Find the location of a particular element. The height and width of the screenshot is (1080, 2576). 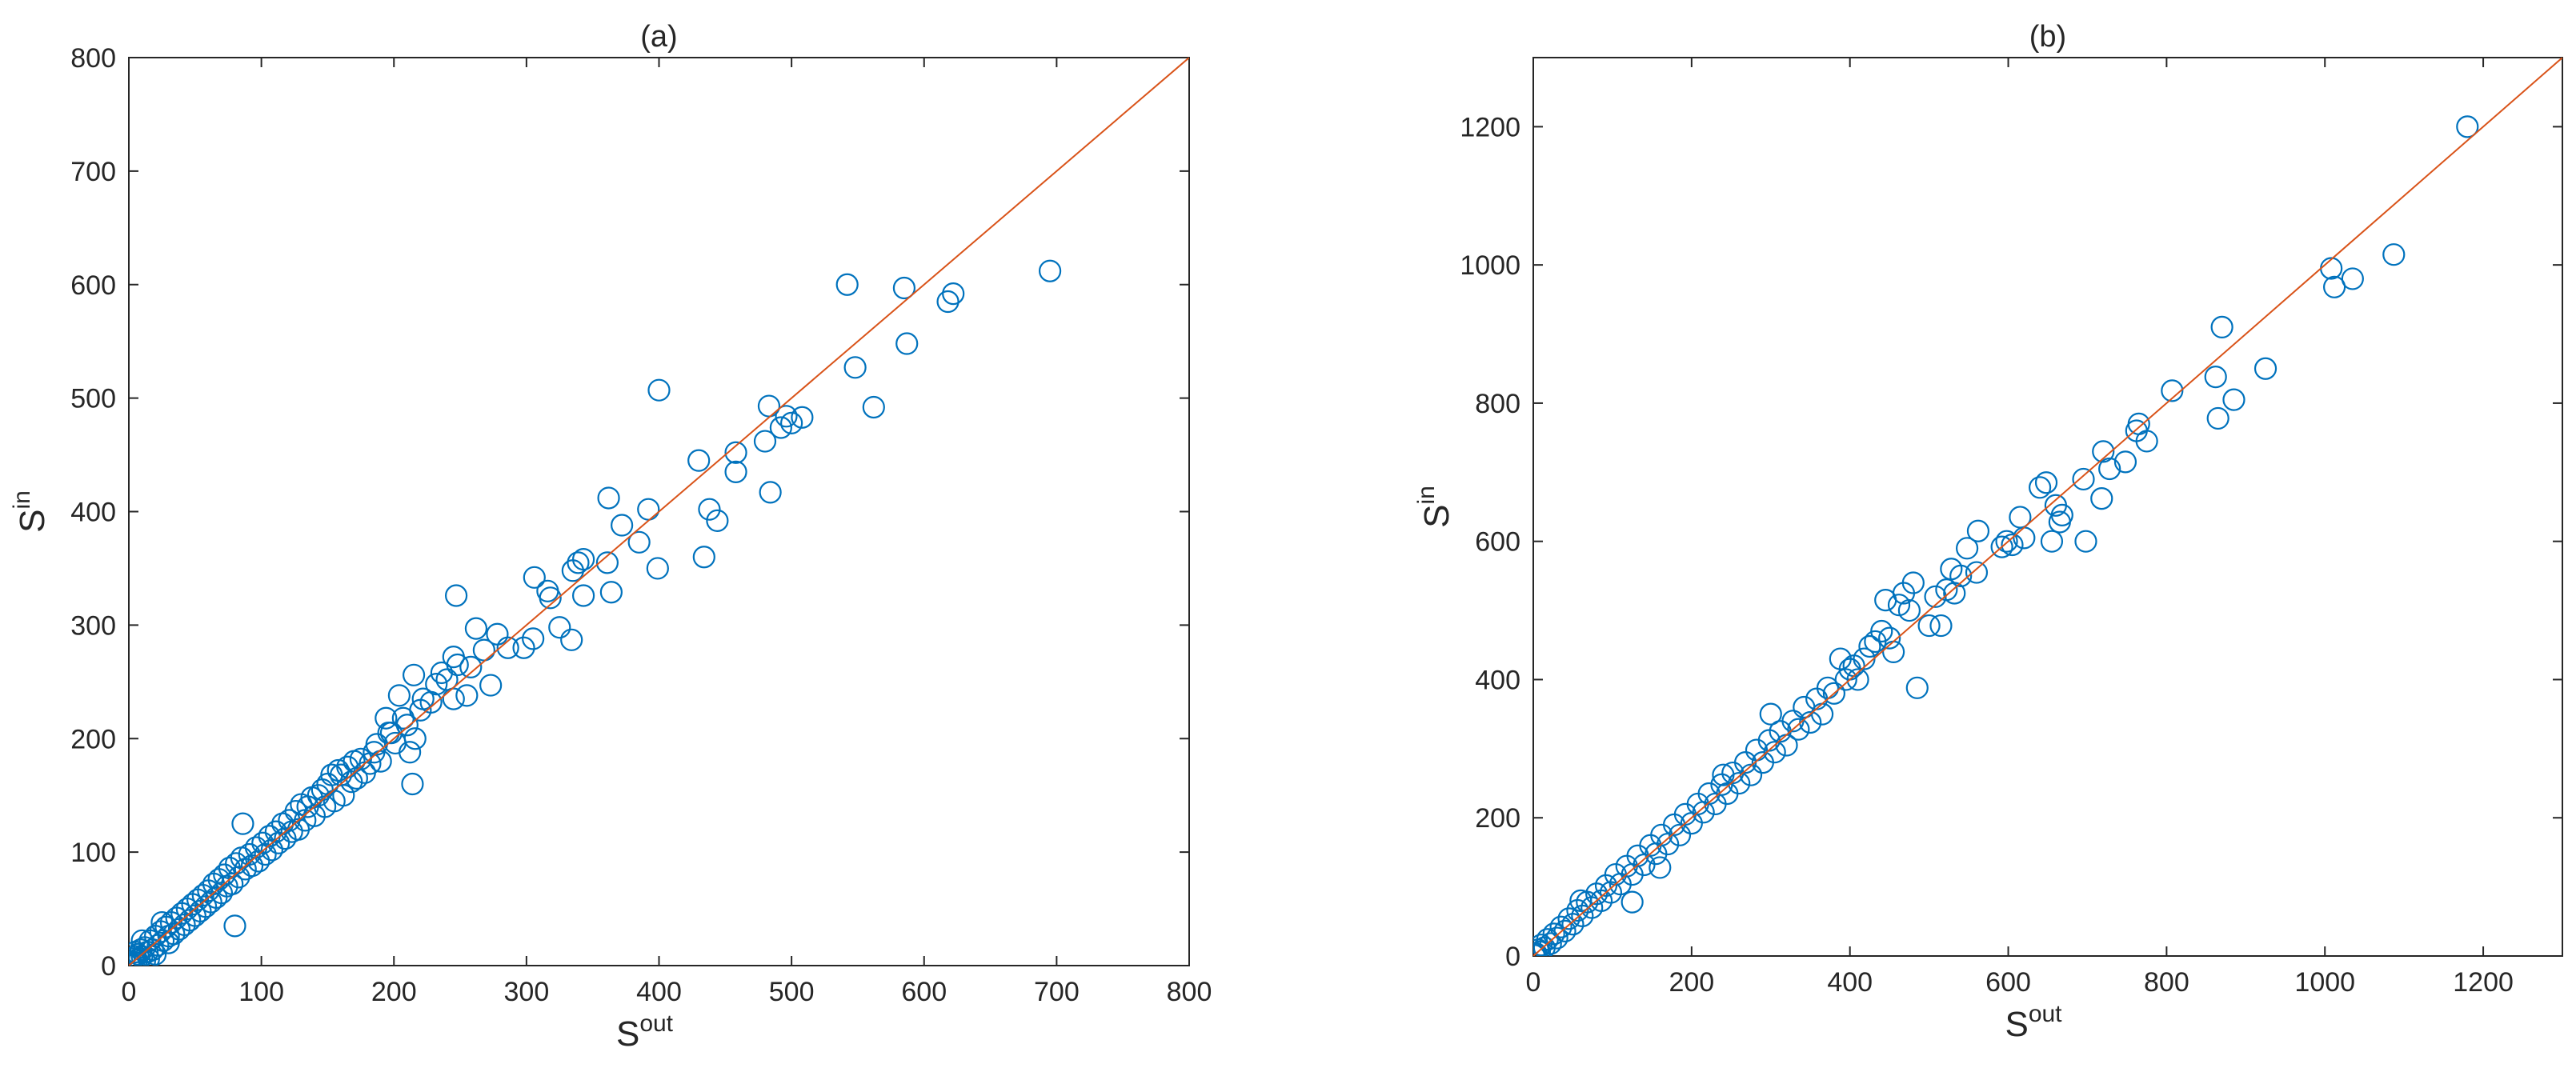

y-tick-label: 700 is located at coordinates (93, 172).